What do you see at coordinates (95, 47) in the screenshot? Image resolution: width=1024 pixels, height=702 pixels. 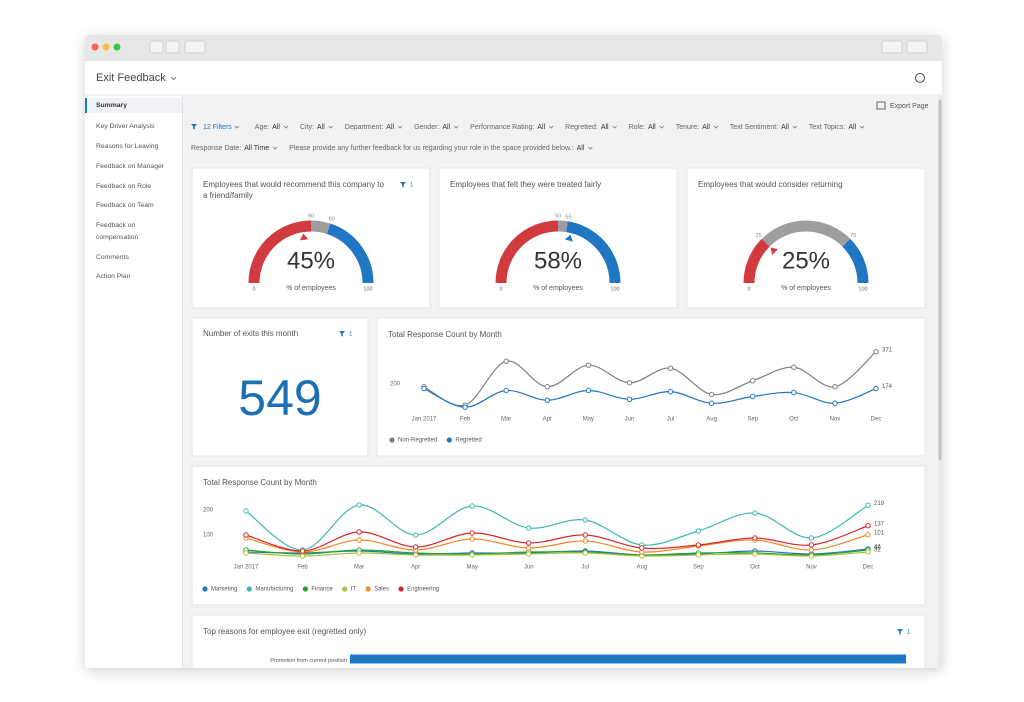 I see `close-button` at bounding box center [95, 47].